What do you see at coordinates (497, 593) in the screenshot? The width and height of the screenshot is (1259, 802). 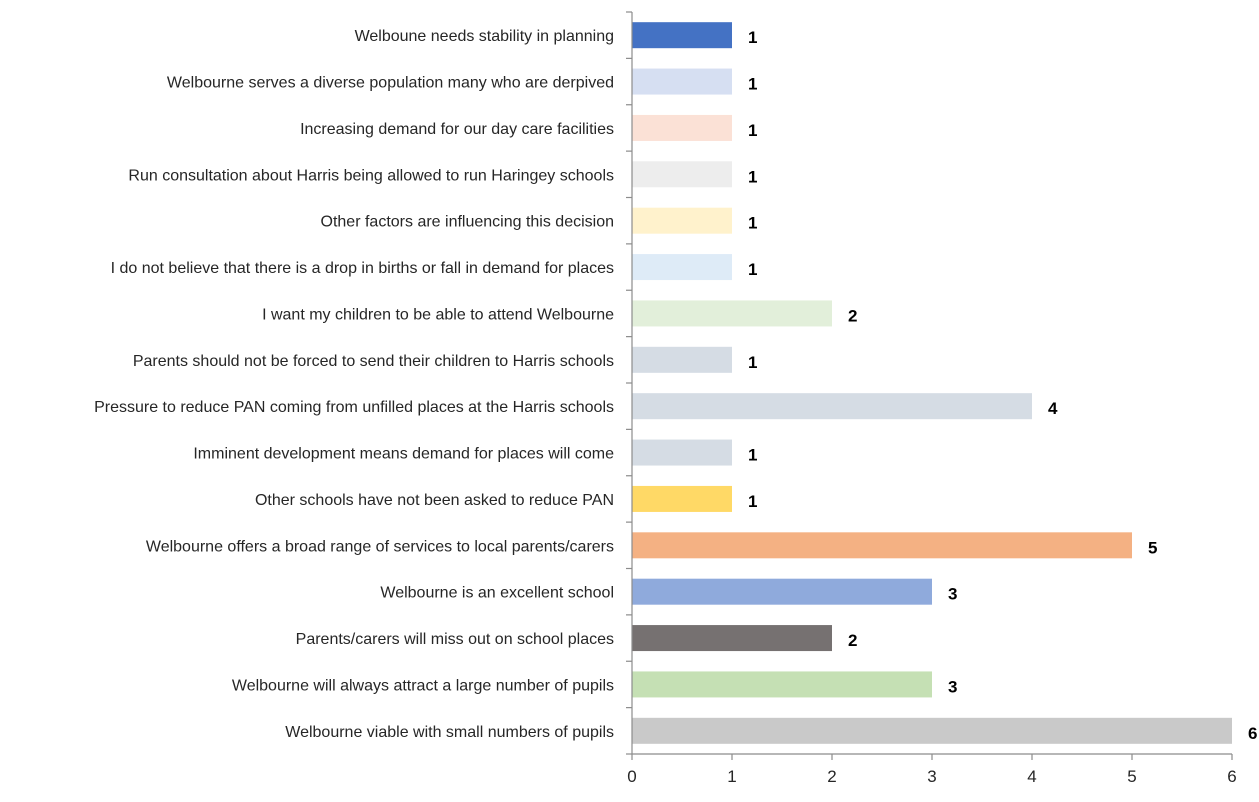 I see `category-label: Welbourne is an excellent school` at bounding box center [497, 593].